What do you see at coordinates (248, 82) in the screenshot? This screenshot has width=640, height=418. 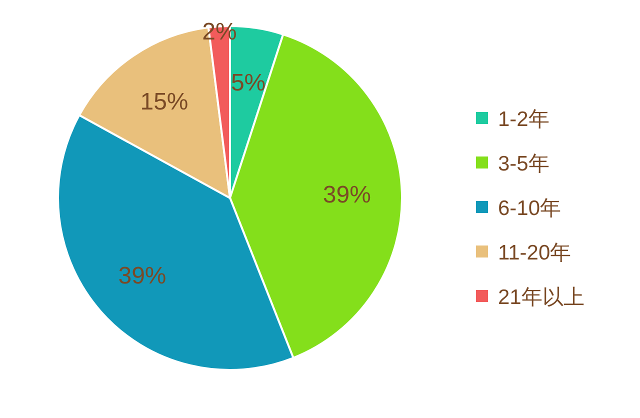 I see `data-label: 5%` at bounding box center [248, 82].